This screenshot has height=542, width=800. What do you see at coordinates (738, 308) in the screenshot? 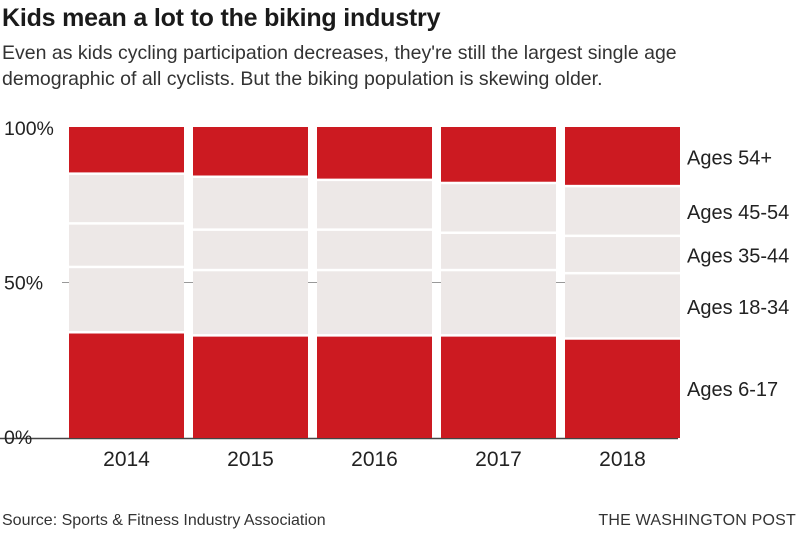
I see `series-label-ages-18-34: Ages 18-34` at bounding box center [738, 308].